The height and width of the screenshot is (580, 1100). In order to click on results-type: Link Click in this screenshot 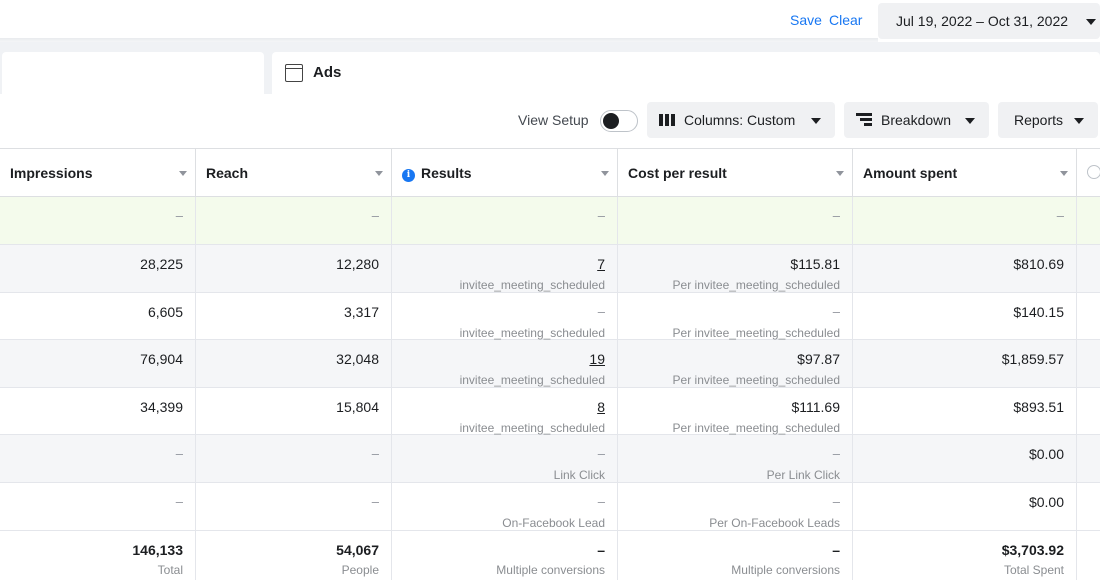, I will do `click(579, 475)`.